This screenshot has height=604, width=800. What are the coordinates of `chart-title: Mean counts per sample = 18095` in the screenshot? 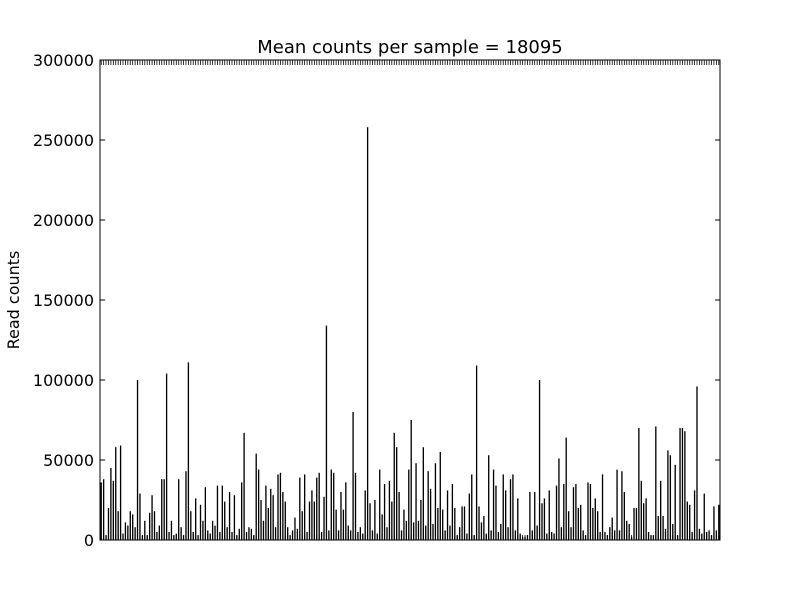 It's located at (410, 47).